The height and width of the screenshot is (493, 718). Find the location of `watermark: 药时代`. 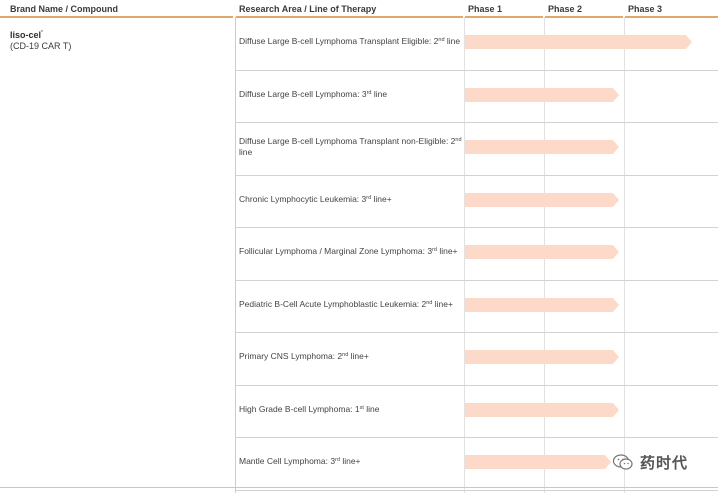

watermark: 药时代 is located at coordinates (650, 462).